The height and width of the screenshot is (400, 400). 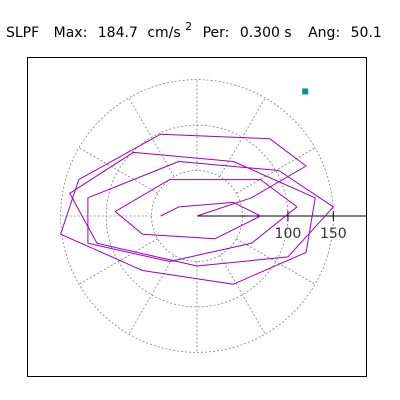 I want to click on title-per-value: 0.300 s, so click(x=266, y=33).